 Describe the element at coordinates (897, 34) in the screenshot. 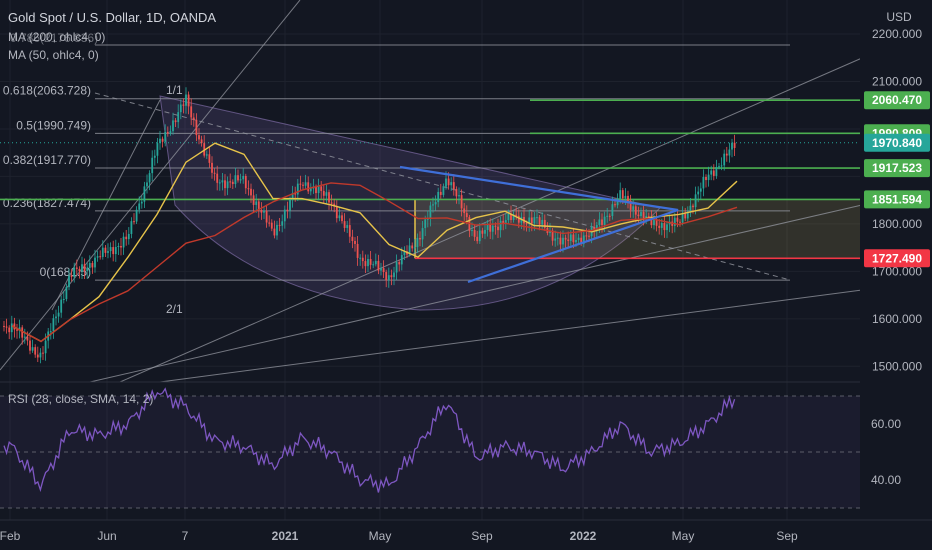

I see `price-tick: 2200.000` at that location.